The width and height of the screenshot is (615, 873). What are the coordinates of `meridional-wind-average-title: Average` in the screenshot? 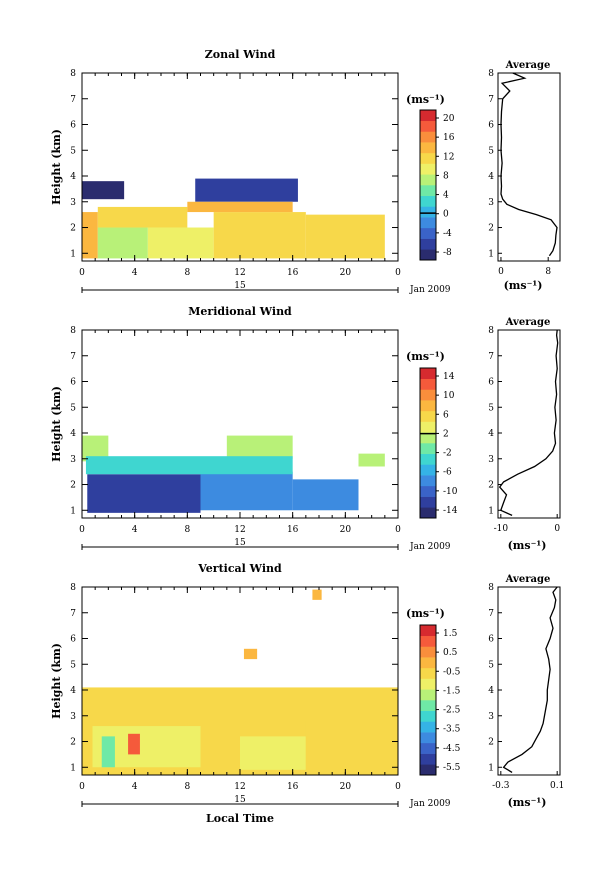 It's located at (528, 322).